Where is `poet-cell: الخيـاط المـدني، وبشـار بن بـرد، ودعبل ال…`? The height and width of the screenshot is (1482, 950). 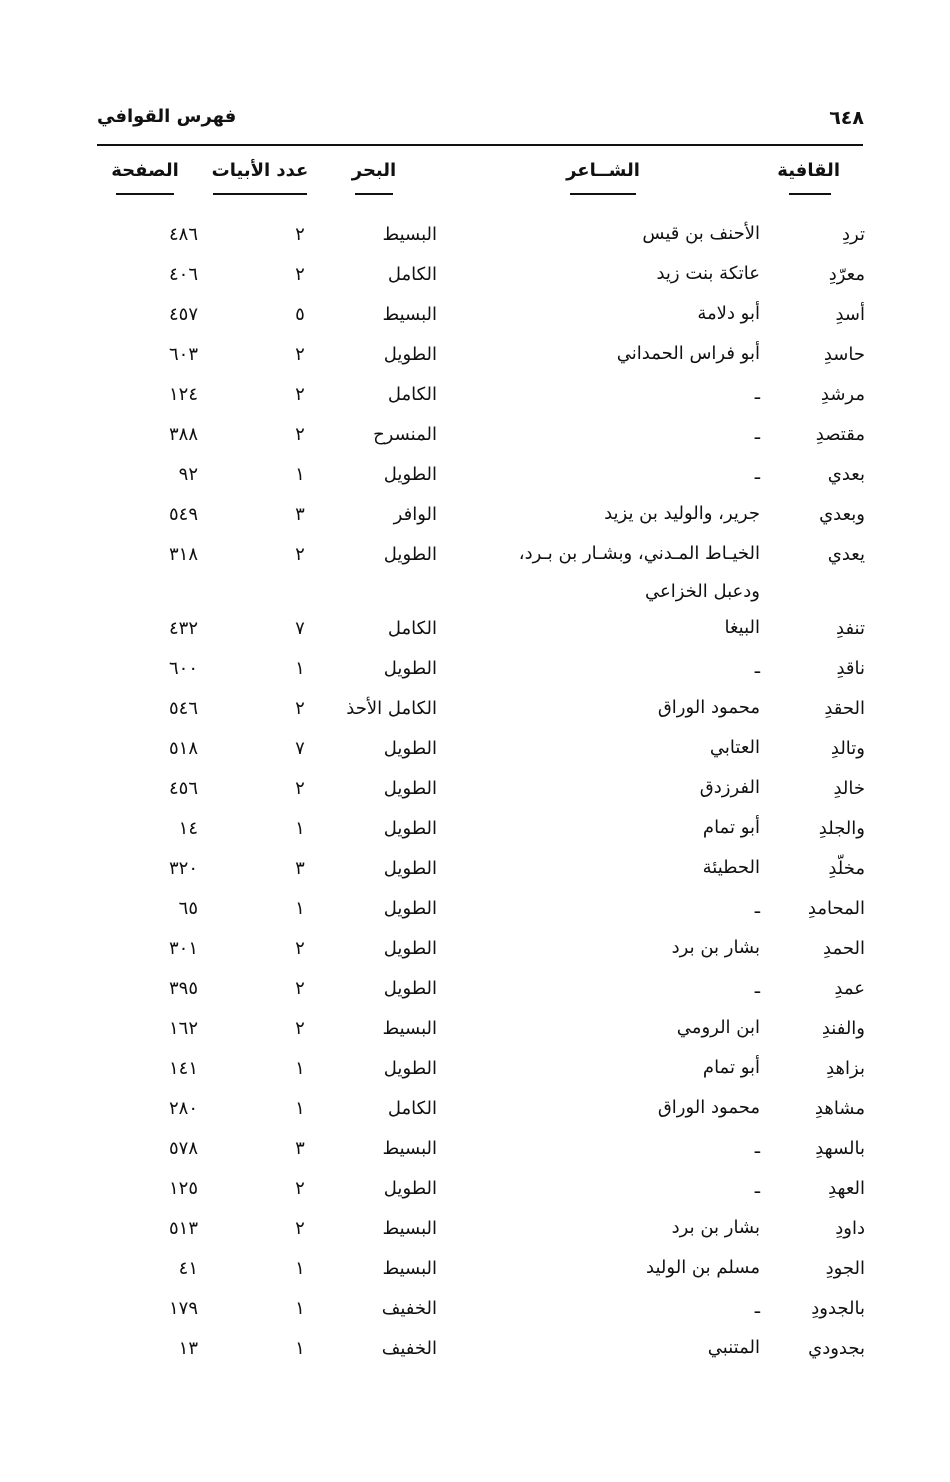
poet-cell: الخيـاط المـدني، وبشـار بن بـرد، ودعبل ال… is located at coordinates (639, 573).